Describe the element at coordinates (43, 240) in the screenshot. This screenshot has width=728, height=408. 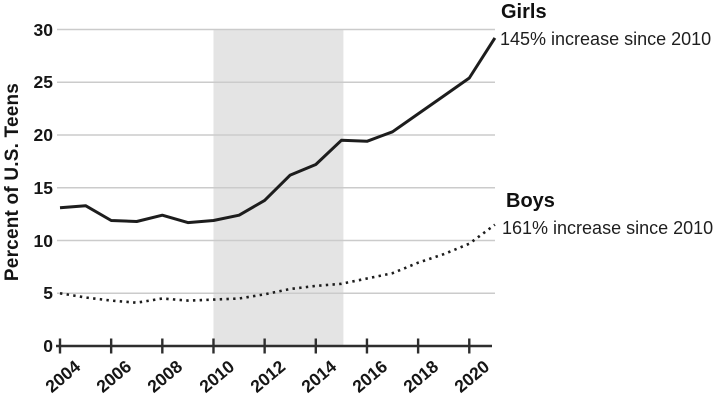
I see `y-tick-label-10: 10` at that location.